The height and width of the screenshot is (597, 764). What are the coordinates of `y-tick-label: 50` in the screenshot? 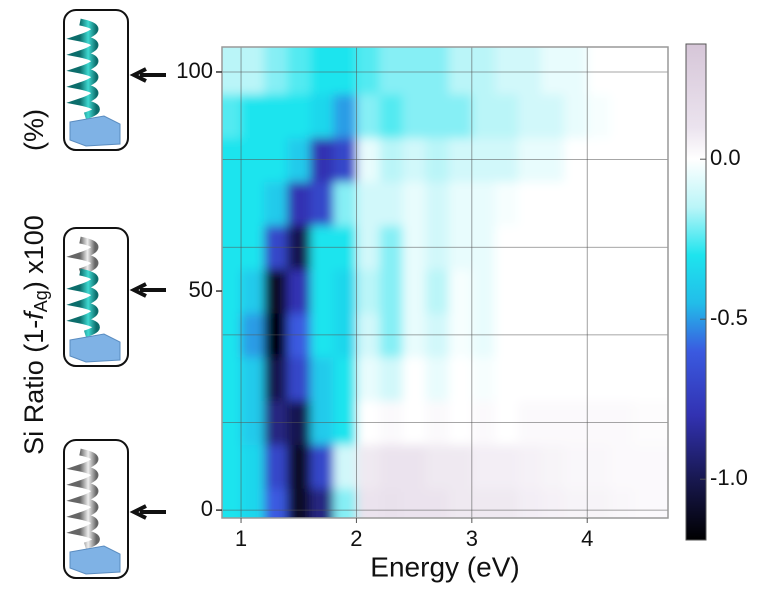 It's located at (201, 289).